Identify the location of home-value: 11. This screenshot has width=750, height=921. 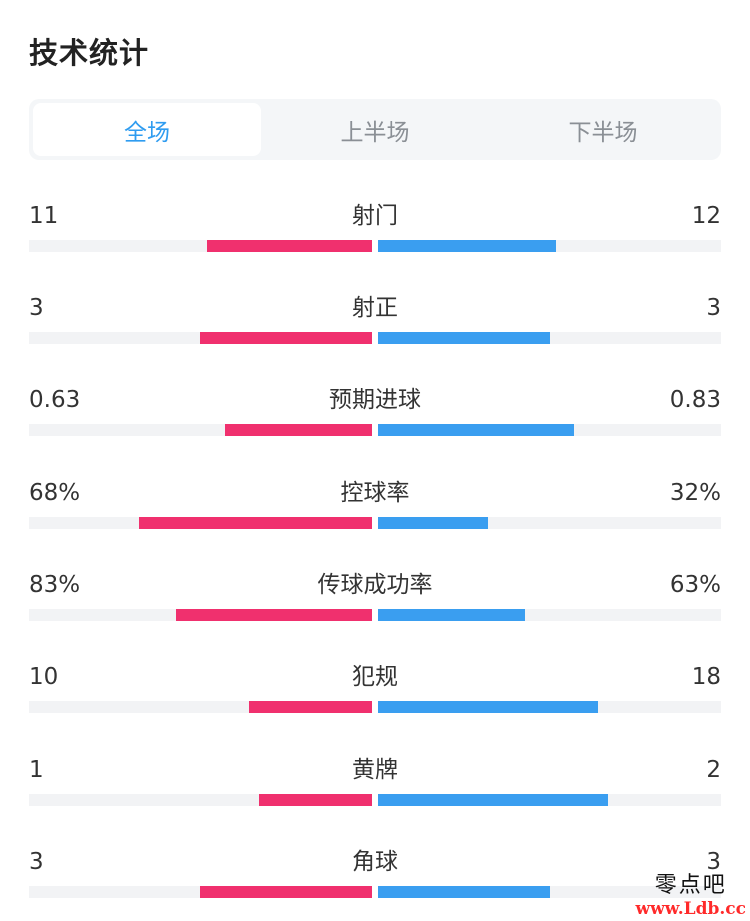
(44, 216).